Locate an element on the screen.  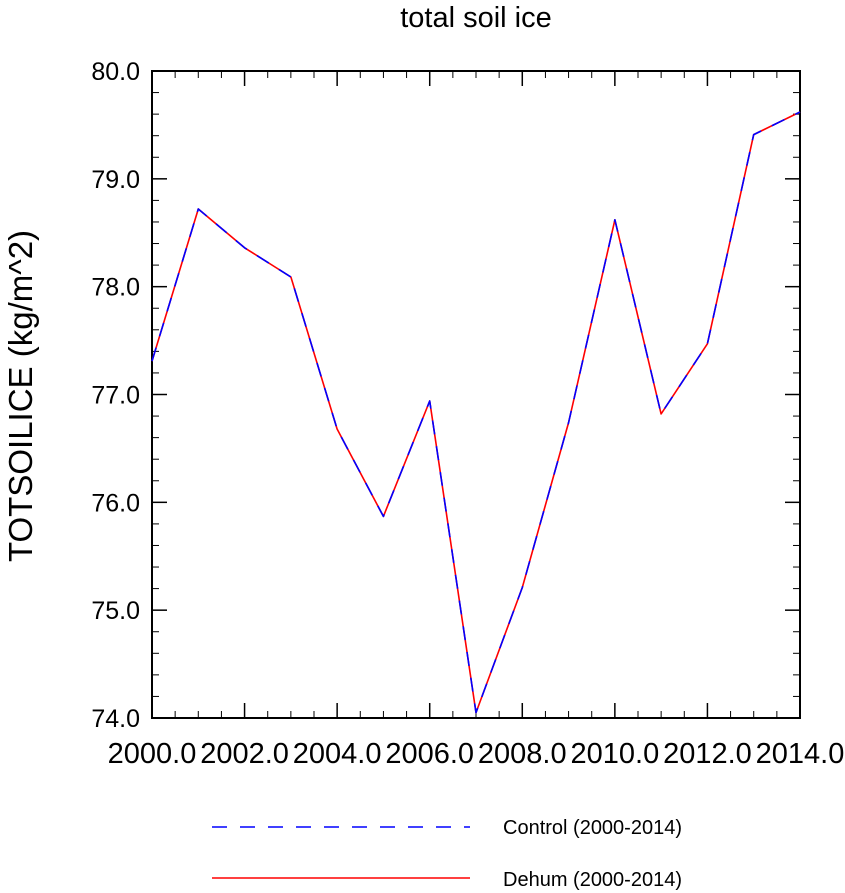
x-tick-label: 2012.0 is located at coordinates (707, 754).